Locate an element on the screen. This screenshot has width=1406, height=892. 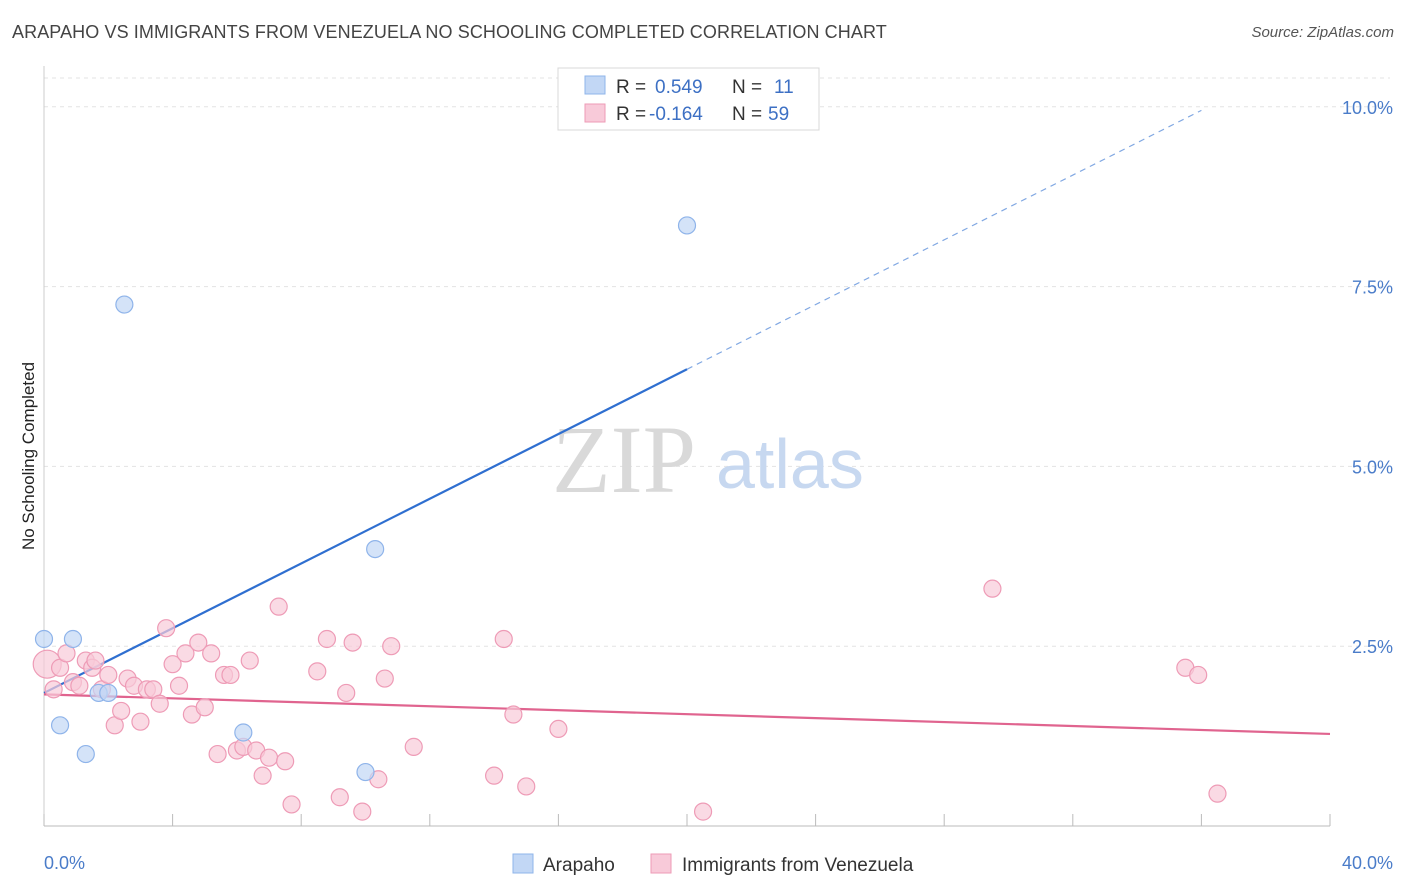
legend-n-label-1: N = is located at coordinates (747, 87).